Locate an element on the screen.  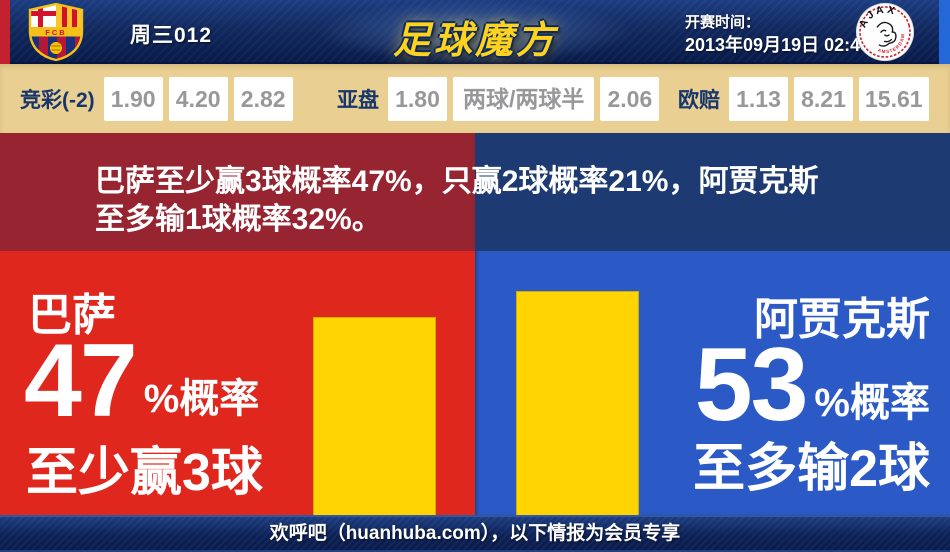
odds-value-box: 1.90 is located at coordinates (133, 98).